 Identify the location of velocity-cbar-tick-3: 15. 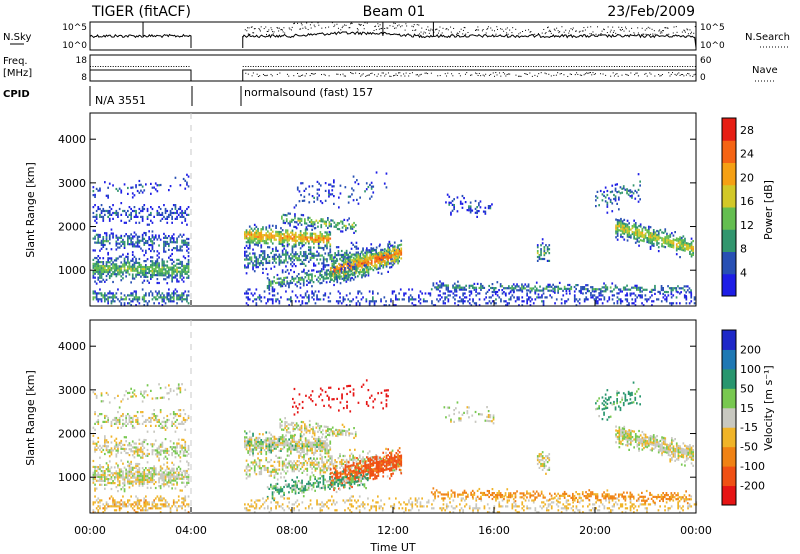
(747, 408).